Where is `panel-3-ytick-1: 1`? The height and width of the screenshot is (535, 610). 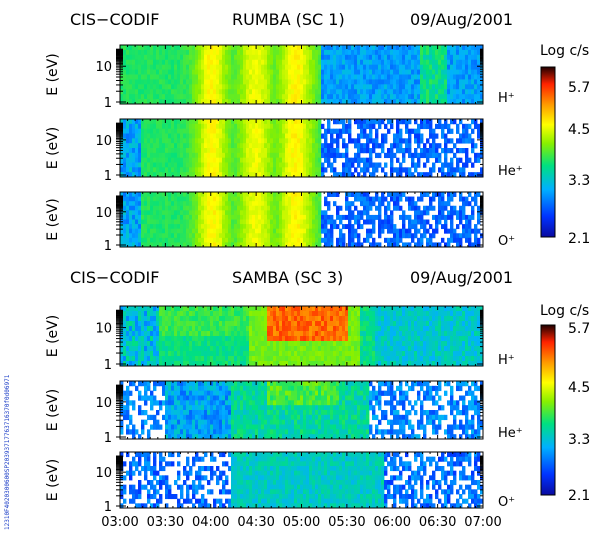 panel-3-ytick-1: 1 is located at coordinates (108, 246).